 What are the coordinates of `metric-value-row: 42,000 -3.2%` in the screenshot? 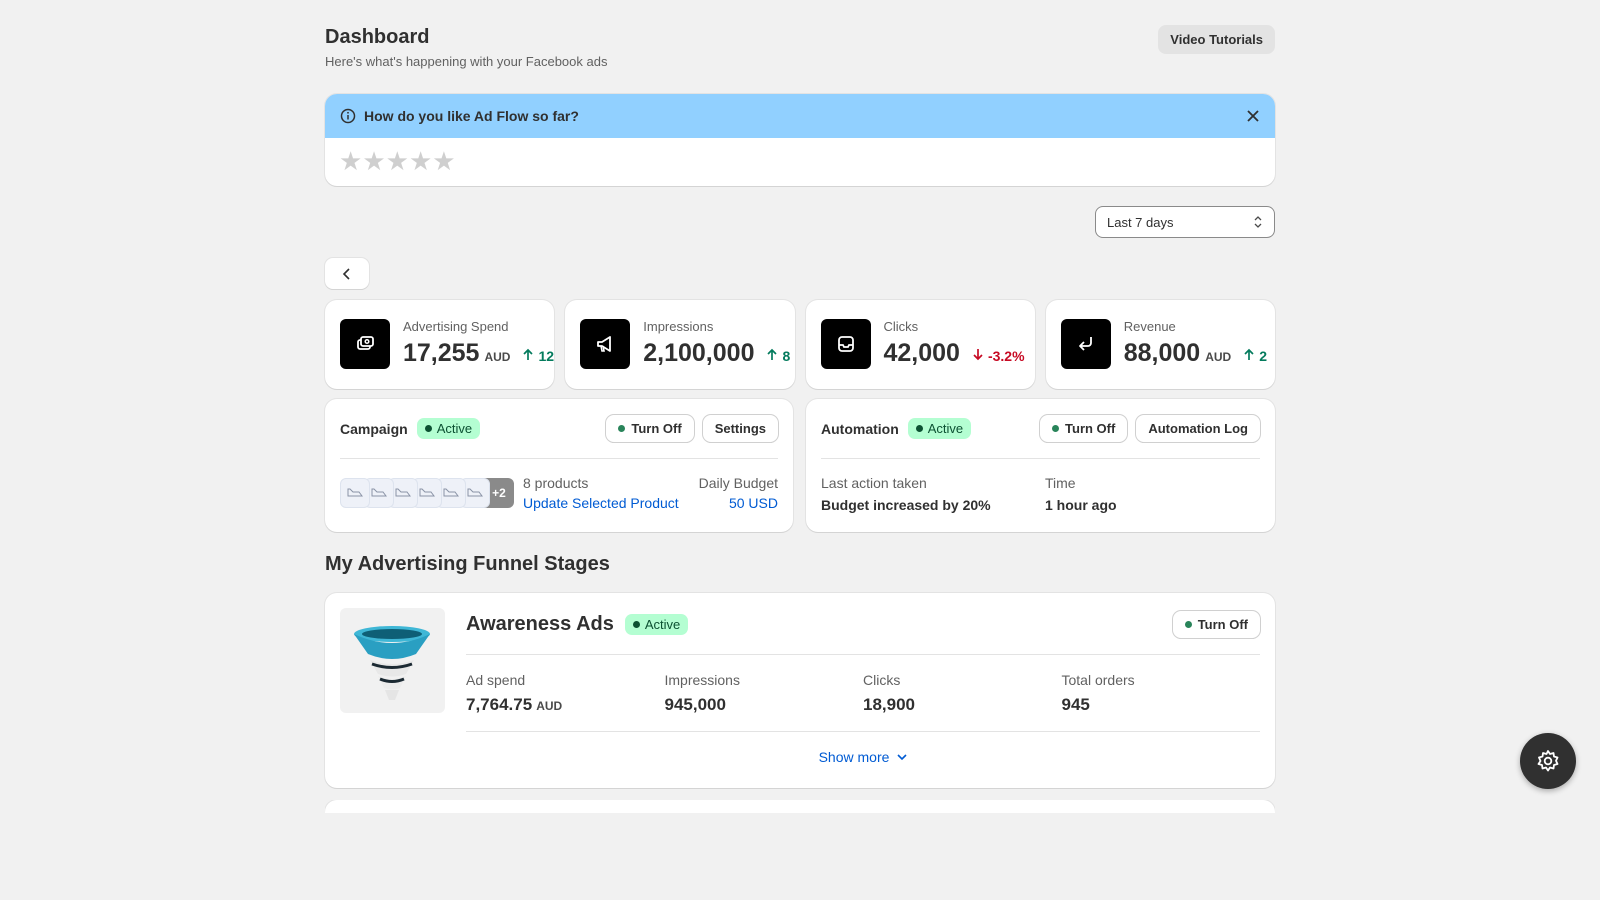 It's located at (954, 353).